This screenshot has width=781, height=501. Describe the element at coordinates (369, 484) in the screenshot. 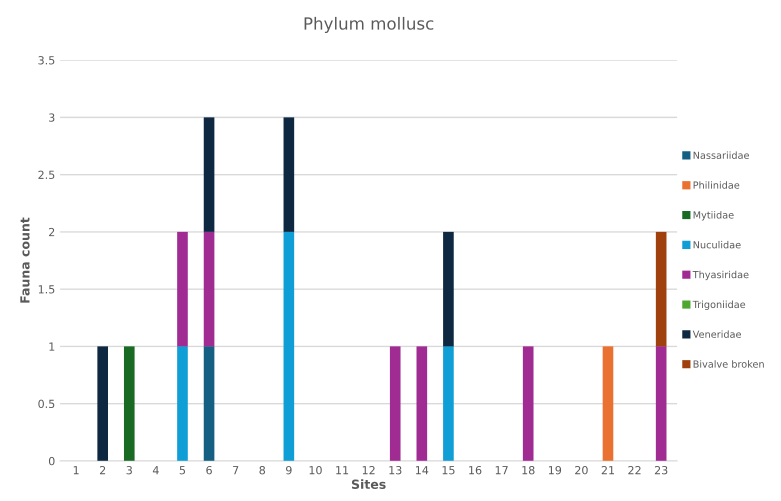

I see `x-axis-title: Sites` at that location.